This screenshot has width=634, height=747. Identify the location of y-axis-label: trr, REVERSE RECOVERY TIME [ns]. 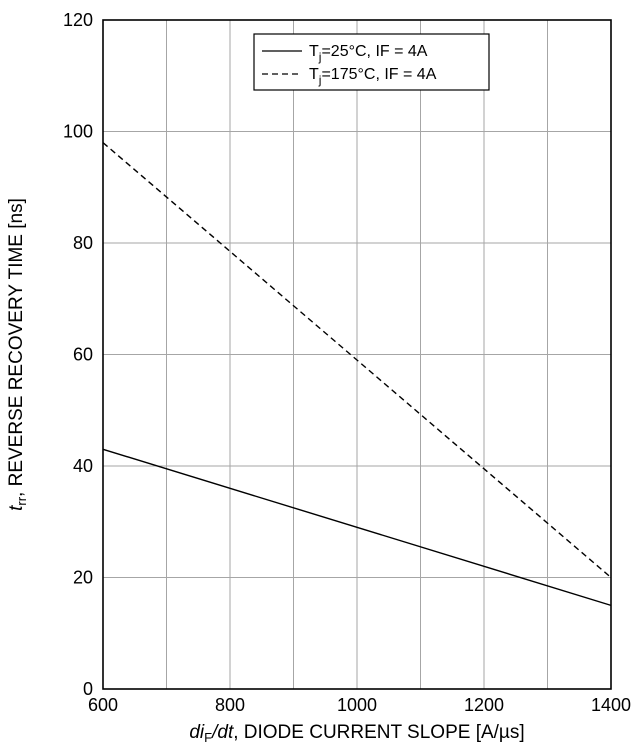
(17, 354).